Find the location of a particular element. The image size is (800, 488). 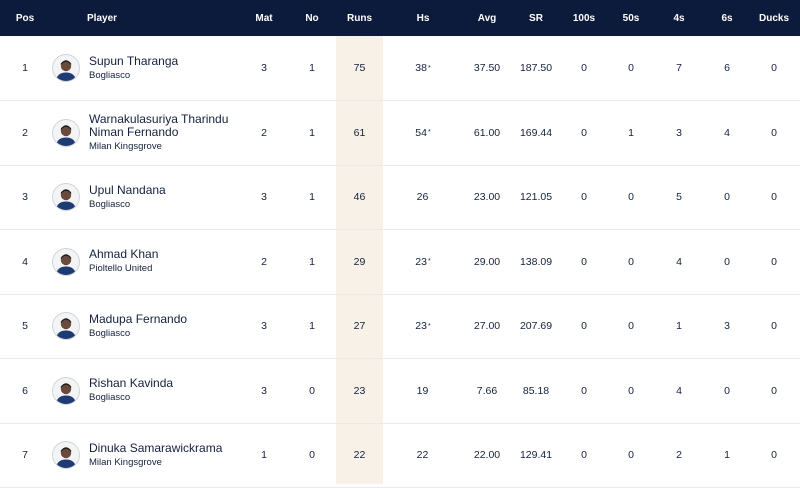

position-cell: 5 is located at coordinates (25, 326).